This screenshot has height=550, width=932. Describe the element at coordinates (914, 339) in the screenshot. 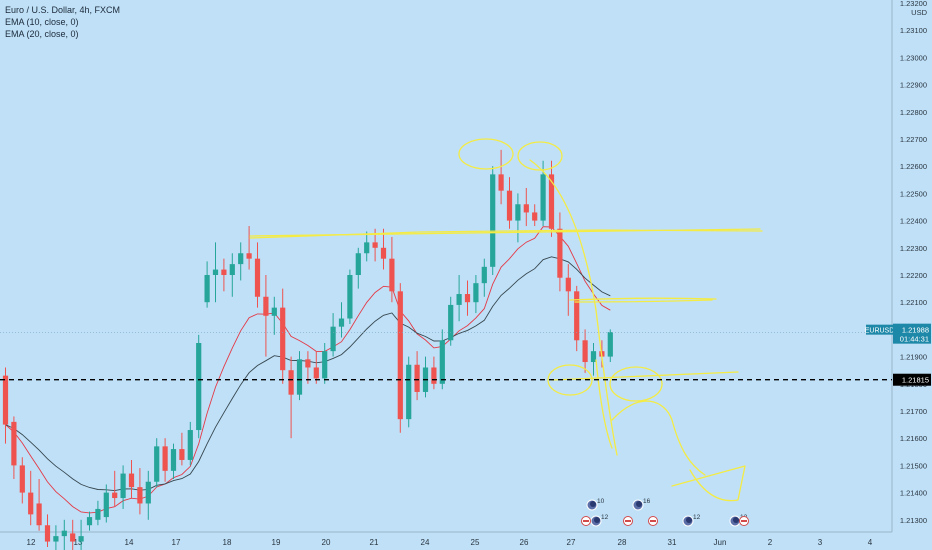

I see `countdown-text: 01:44:31` at that location.